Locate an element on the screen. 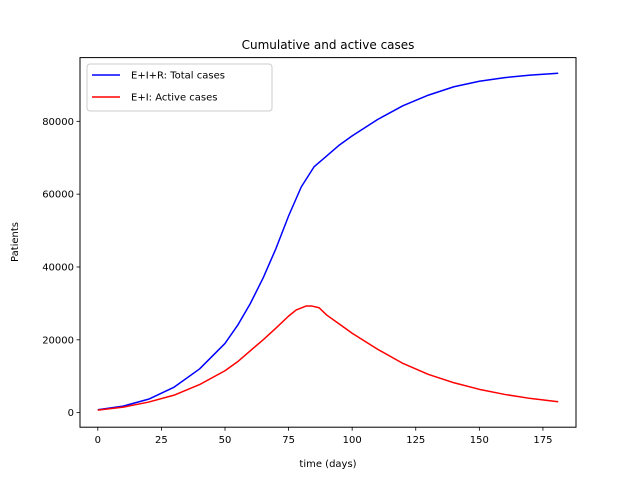 The image size is (640, 480). legend-label-2: E+I: Active cases is located at coordinates (174, 98).